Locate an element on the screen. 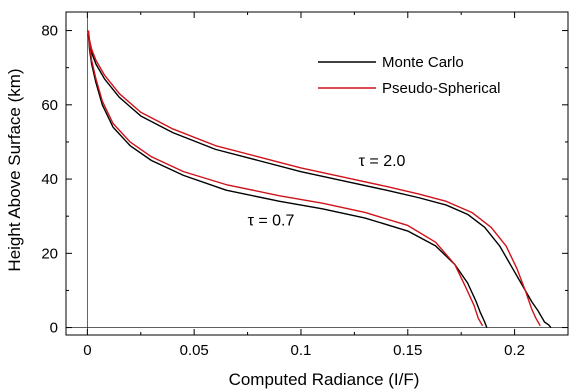  legend-label-pseudo-spherical: Pseudo-Spherical is located at coordinates (441, 88).